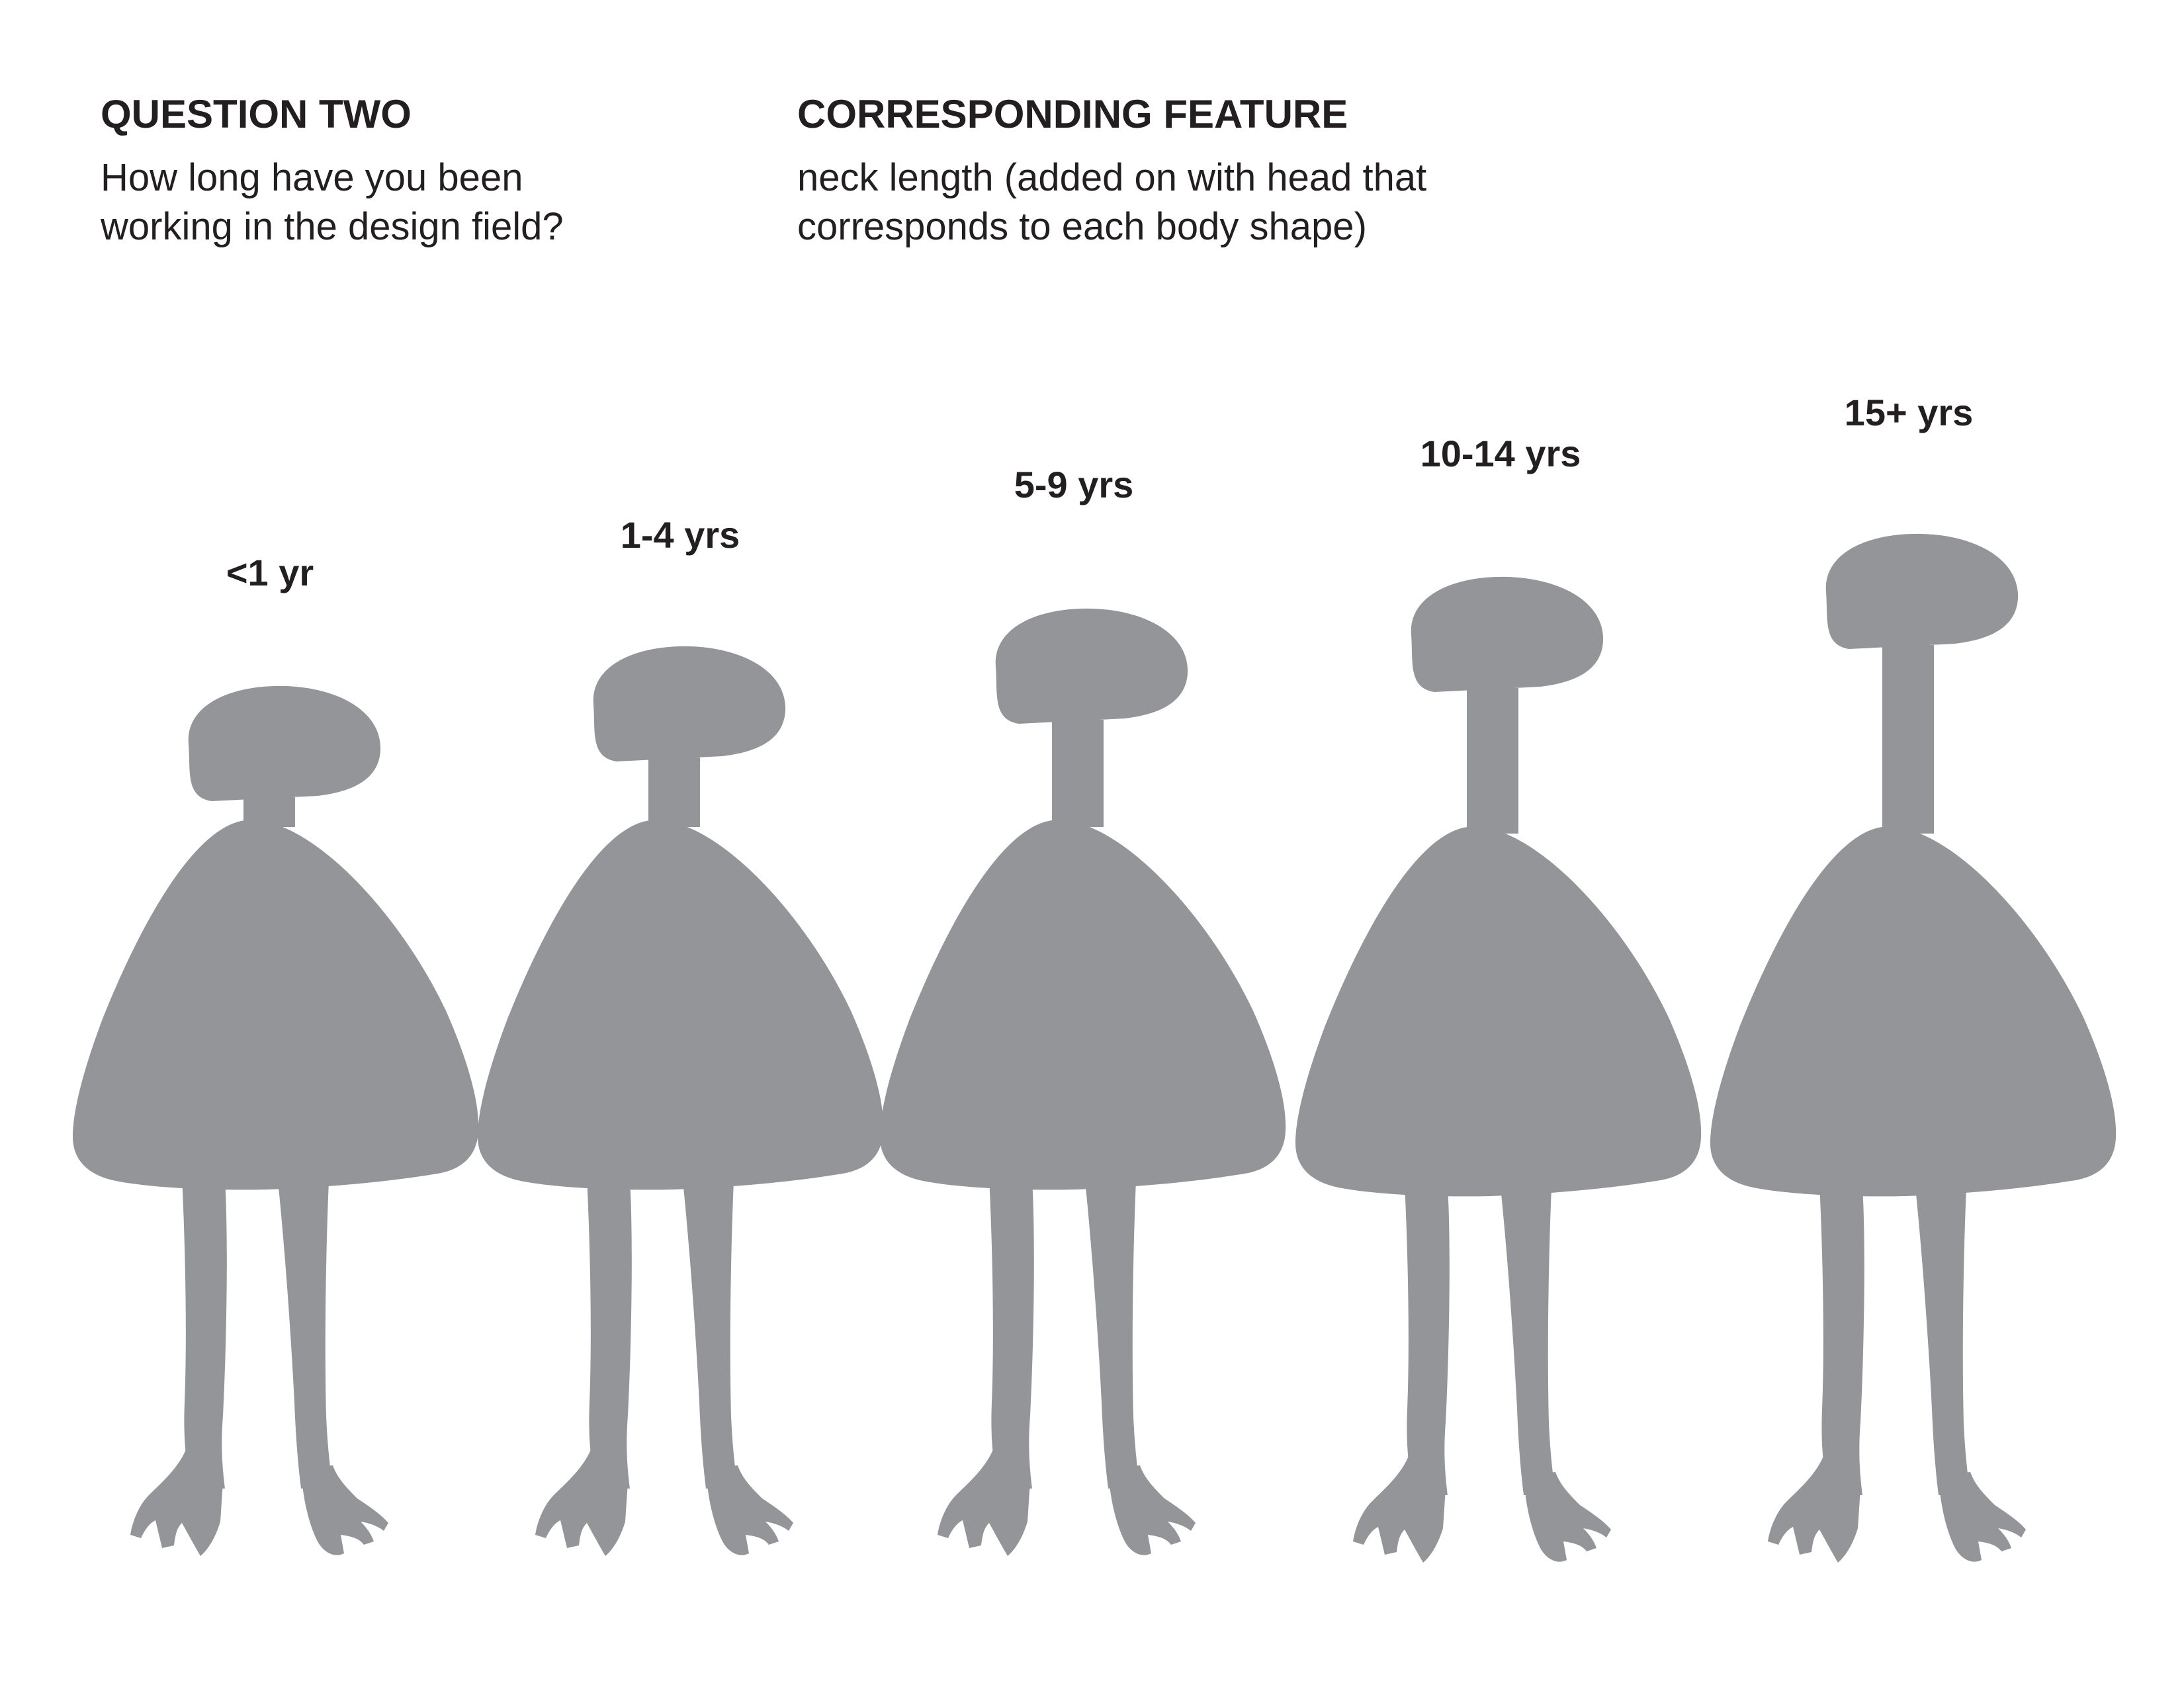 The width and height of the screenshot is (2184, 1687). I want to click on figure-label-5-9-yrs: 5-9 yrs, so click(1074, 485).